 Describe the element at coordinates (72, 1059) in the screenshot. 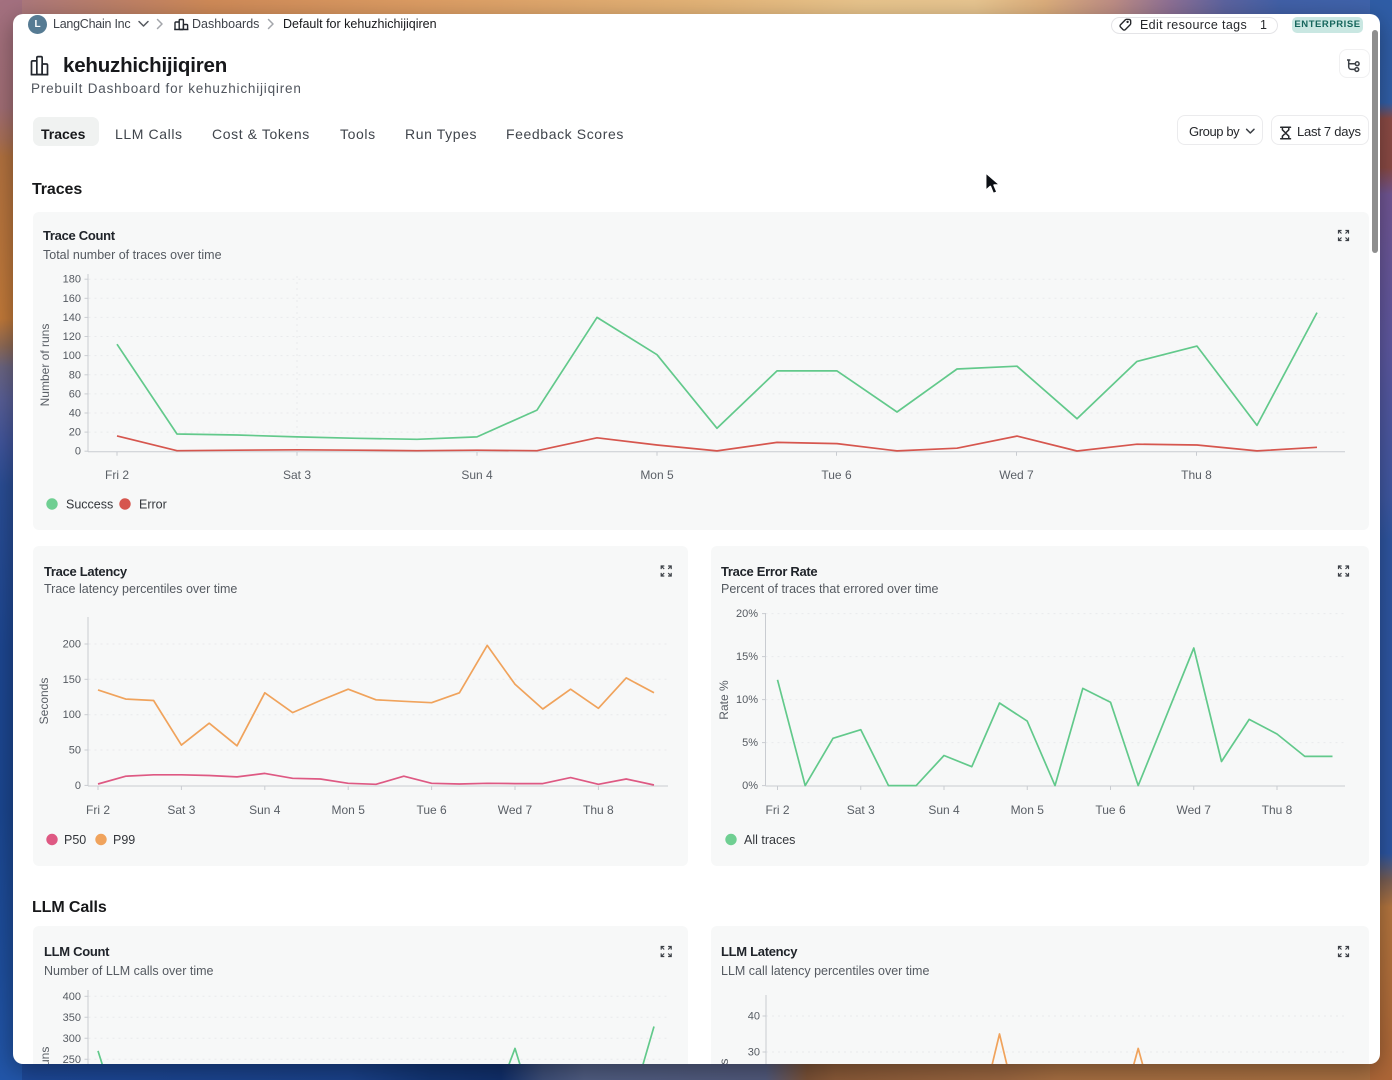

I see `svg-text: 250` at that location.